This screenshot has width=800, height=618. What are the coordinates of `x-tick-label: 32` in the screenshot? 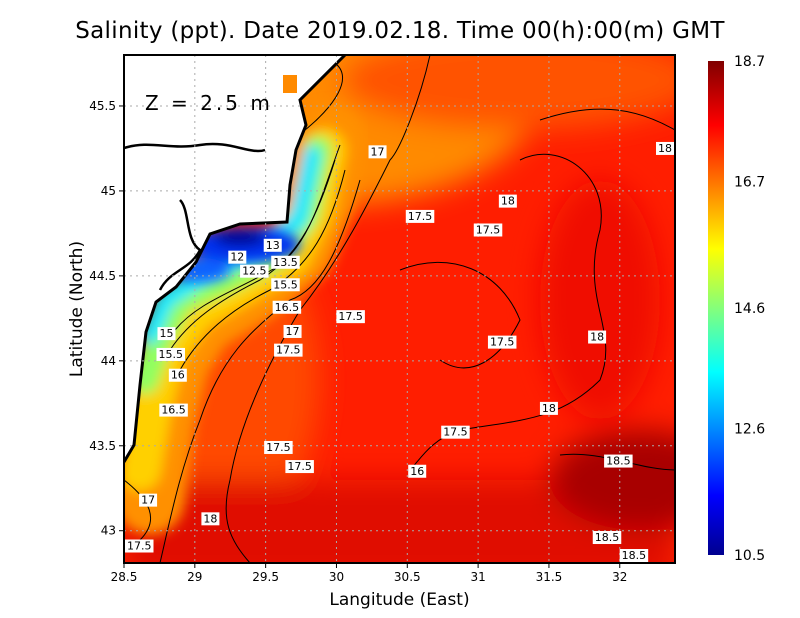 It's located at (619, 577).